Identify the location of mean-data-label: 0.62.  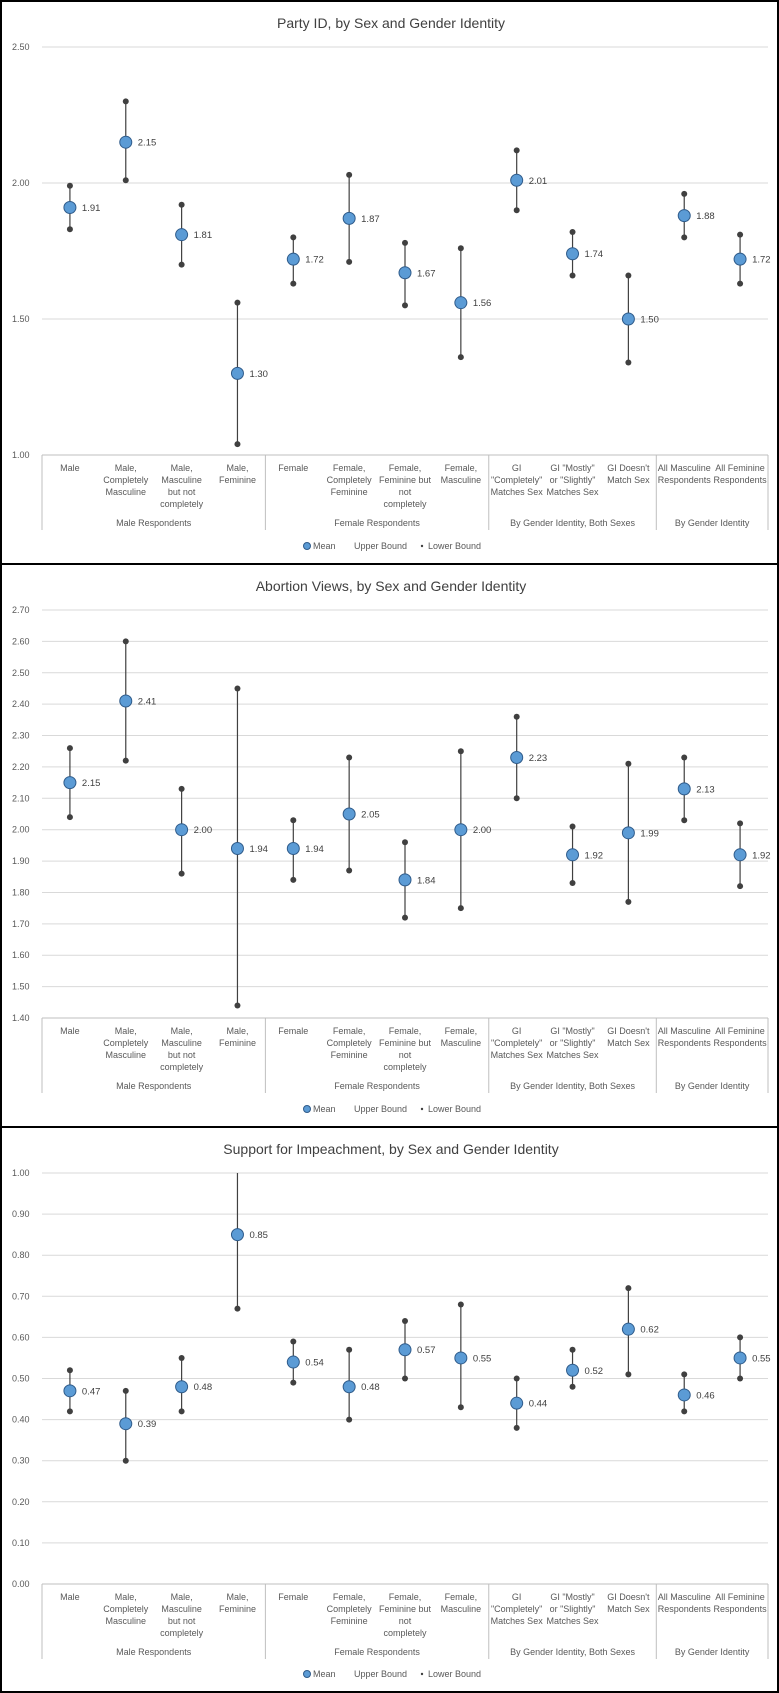
(649, 1330).